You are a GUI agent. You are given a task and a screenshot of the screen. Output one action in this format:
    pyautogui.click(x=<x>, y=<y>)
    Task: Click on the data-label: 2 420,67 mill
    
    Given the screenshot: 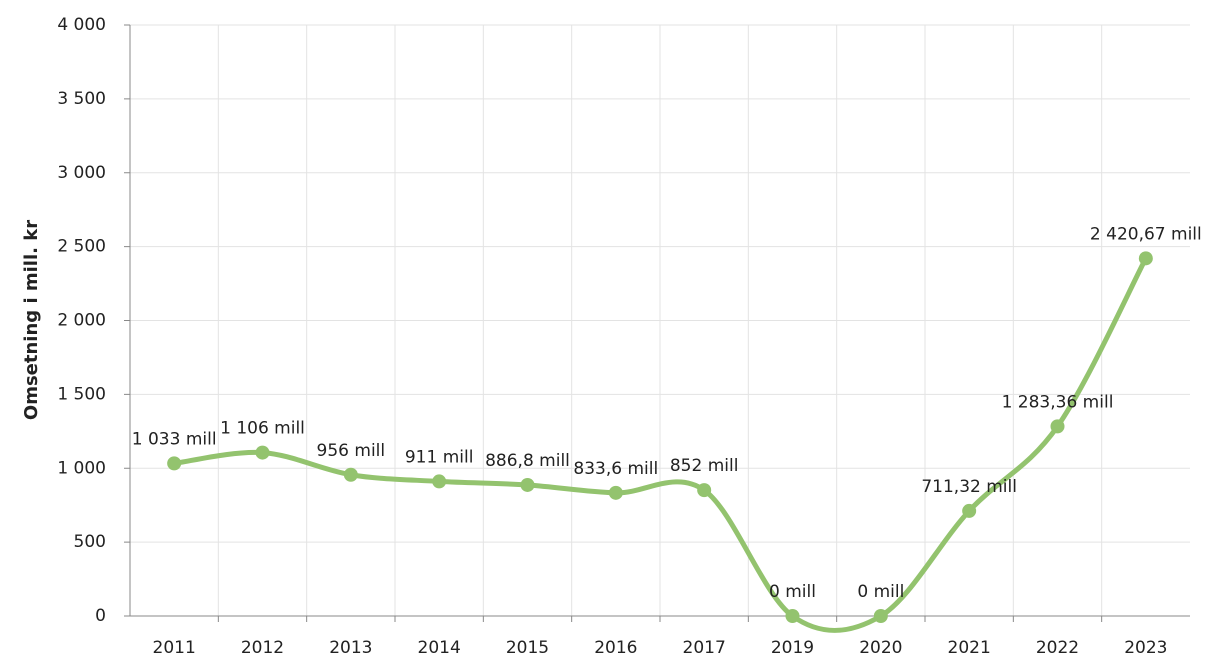 What is the action you would take?
    pyautogui.click(x=1146, y=234)
    